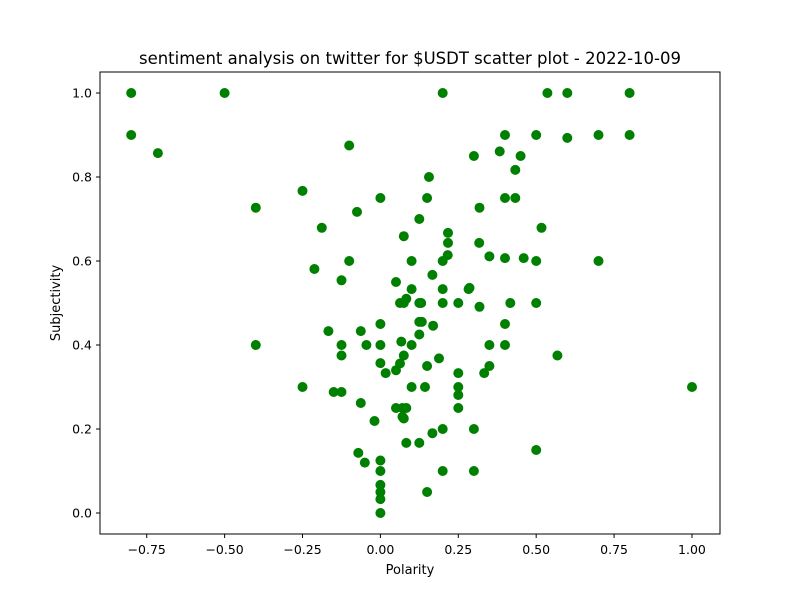  I want to click on y-tick-label: 1.0, so click(82, 93).